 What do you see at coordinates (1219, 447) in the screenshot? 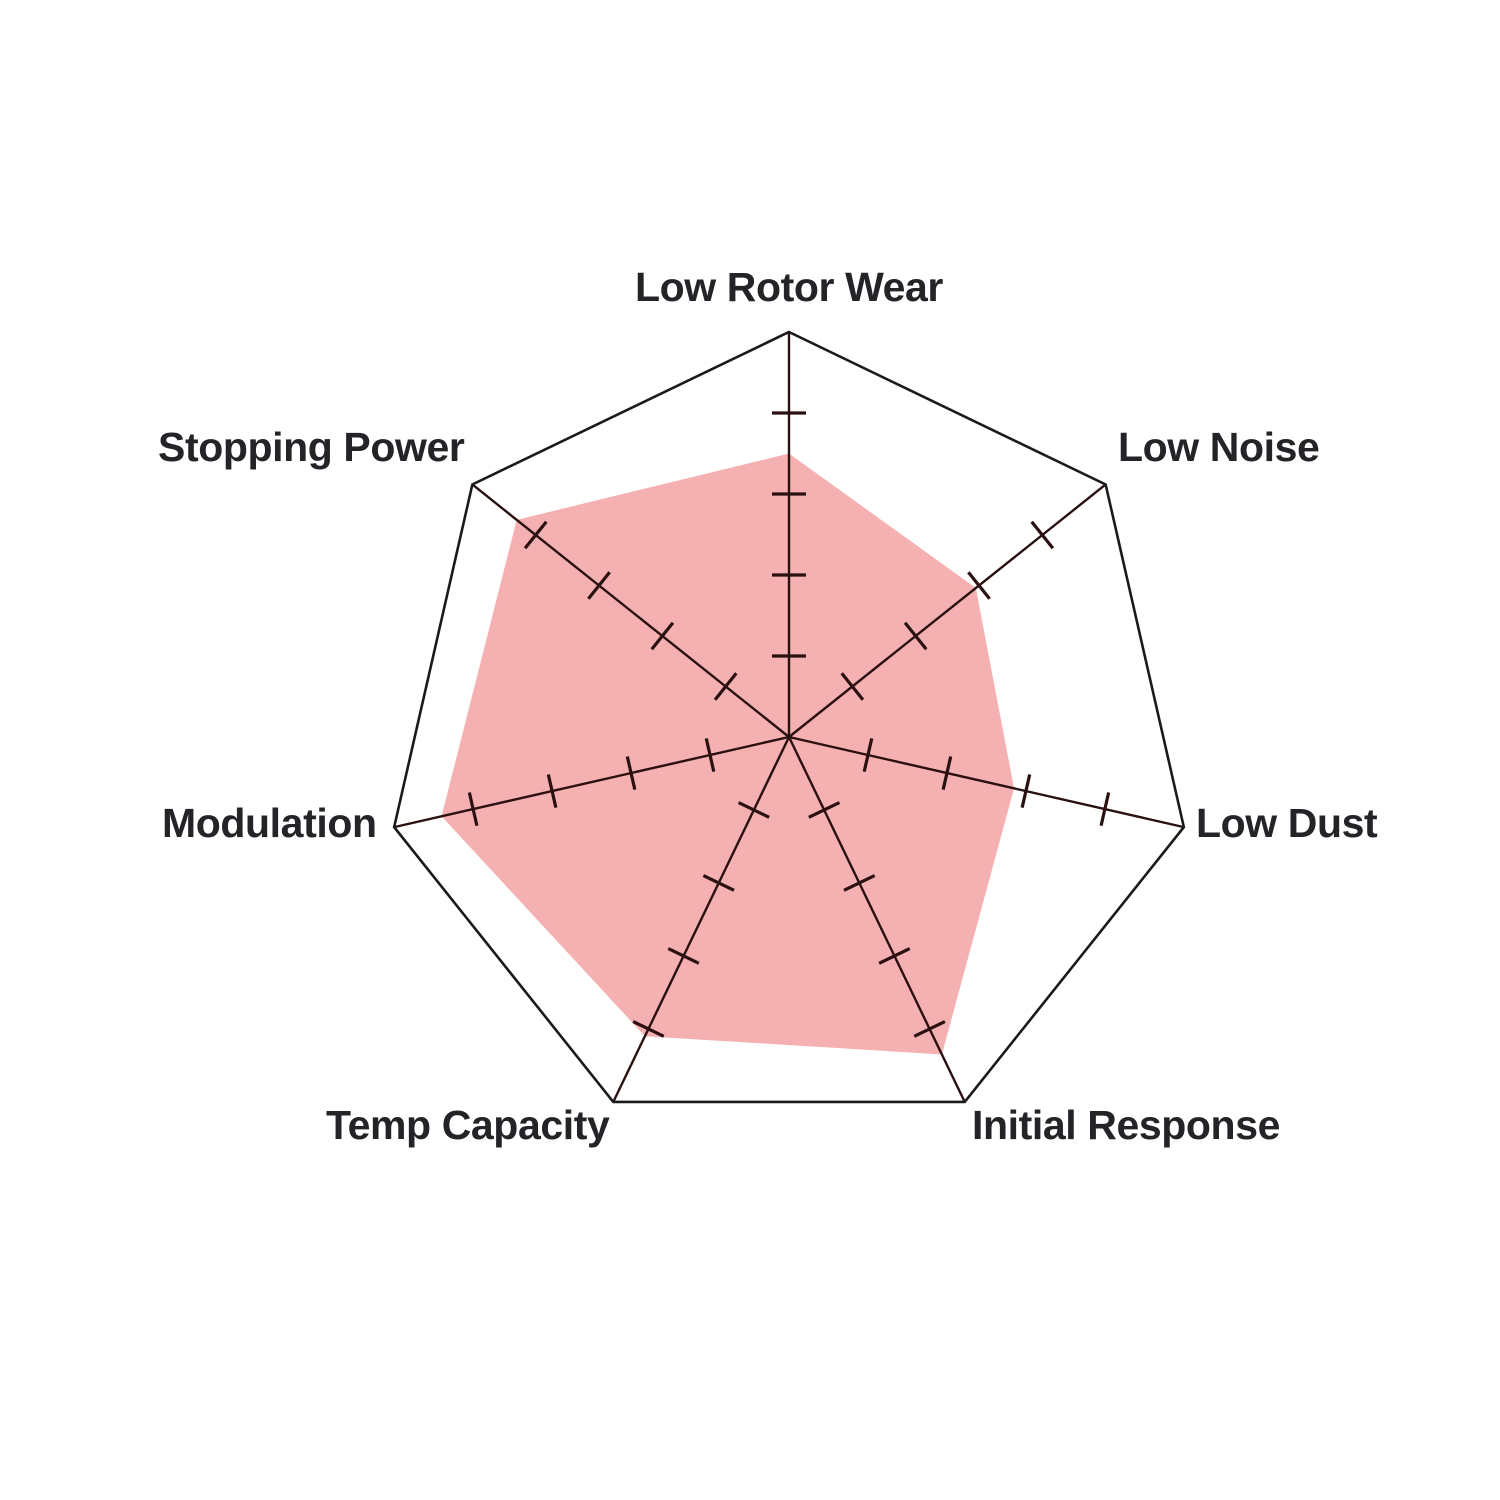
I see `axis-label-low-noise: Low Noise` at bounding box center [1219, 447].